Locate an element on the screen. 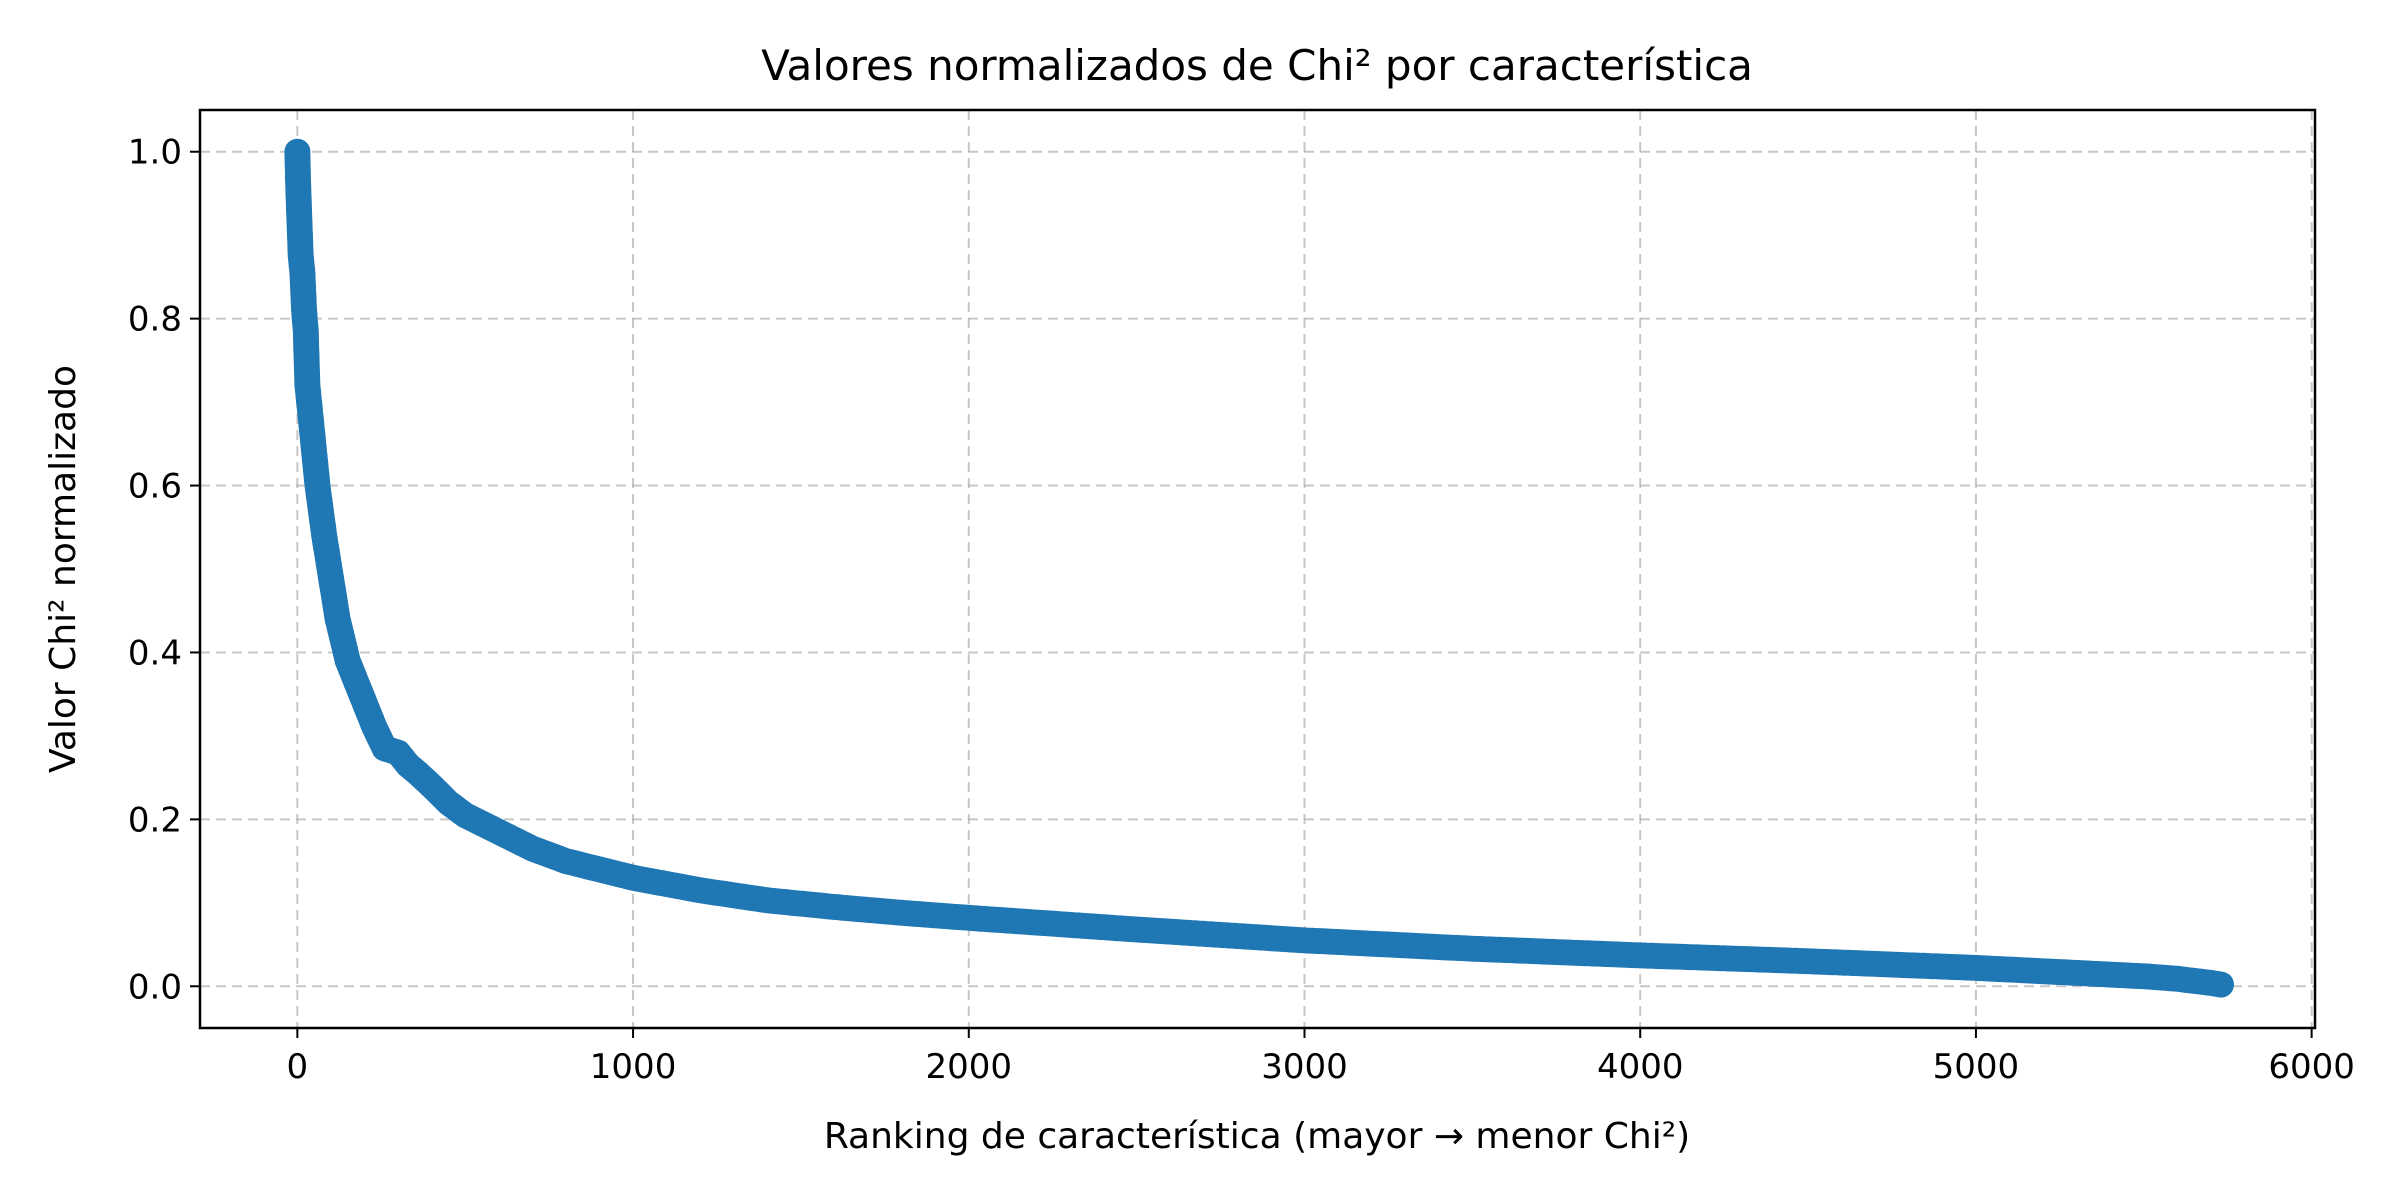 This screenshot has height=1200, width=2400. x-tick-label: 2000 is located at coordinates (969, 1067).